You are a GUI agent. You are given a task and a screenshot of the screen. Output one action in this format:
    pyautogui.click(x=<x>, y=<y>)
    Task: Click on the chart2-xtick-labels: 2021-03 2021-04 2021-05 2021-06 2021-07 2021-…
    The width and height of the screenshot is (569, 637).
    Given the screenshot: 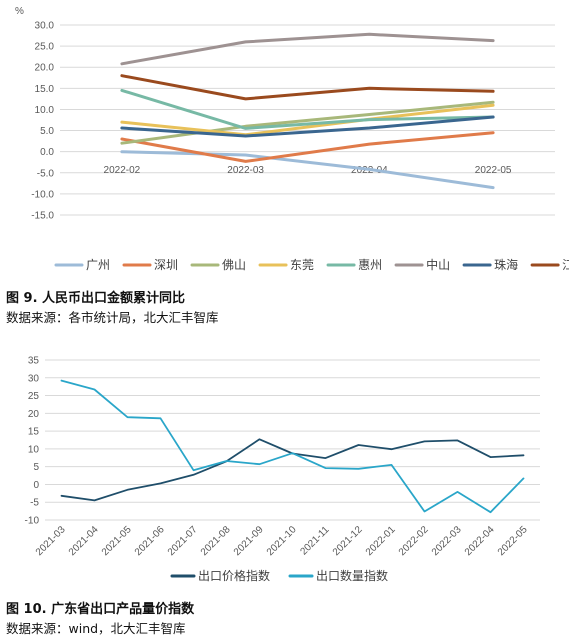 What is the action you would take?
    pyautogui.click(x=282, y=541)
    